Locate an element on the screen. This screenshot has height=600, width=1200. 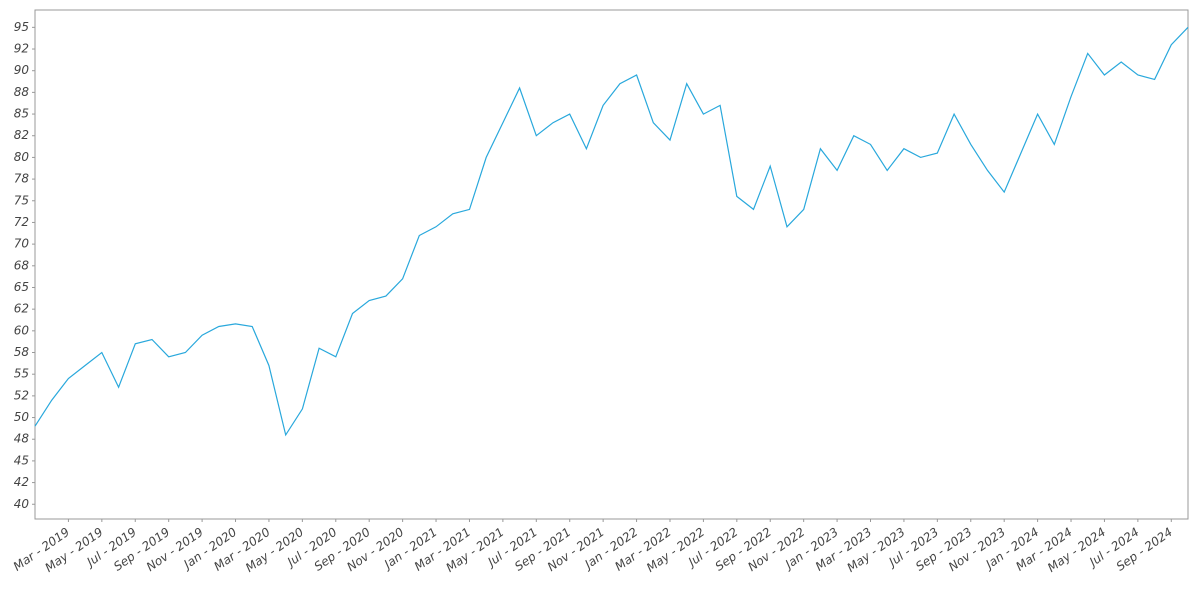
y-tick-label: 52 is located at coordinates (21, 395).